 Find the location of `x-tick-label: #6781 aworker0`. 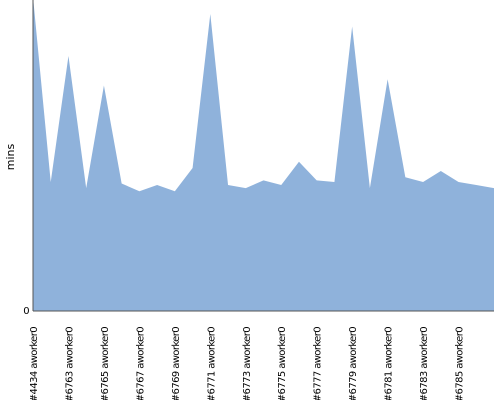

x-tick-label: #6781 aworker0 is located at coordinates (389, 363).